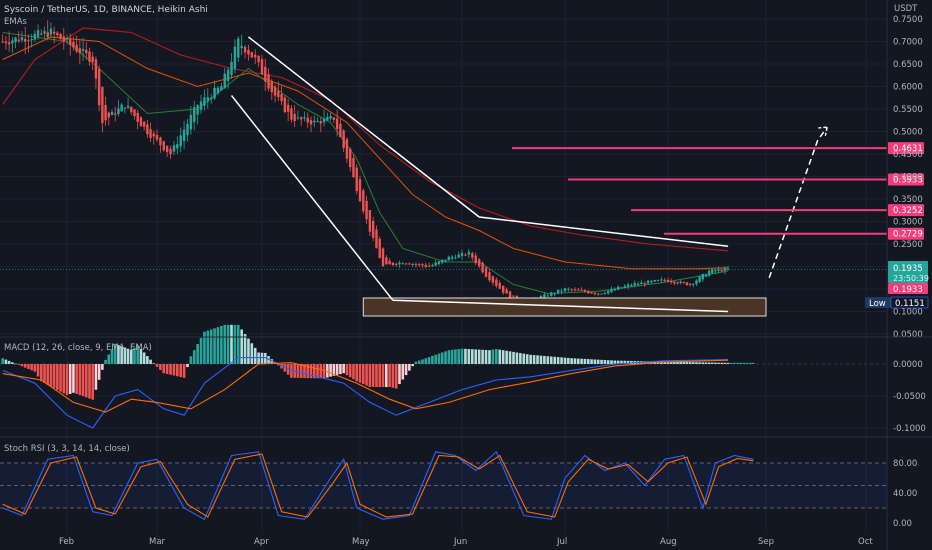 This screenshot has height=550, width=932. I want to click on time-tick-label: Jul, so click(561, 542).